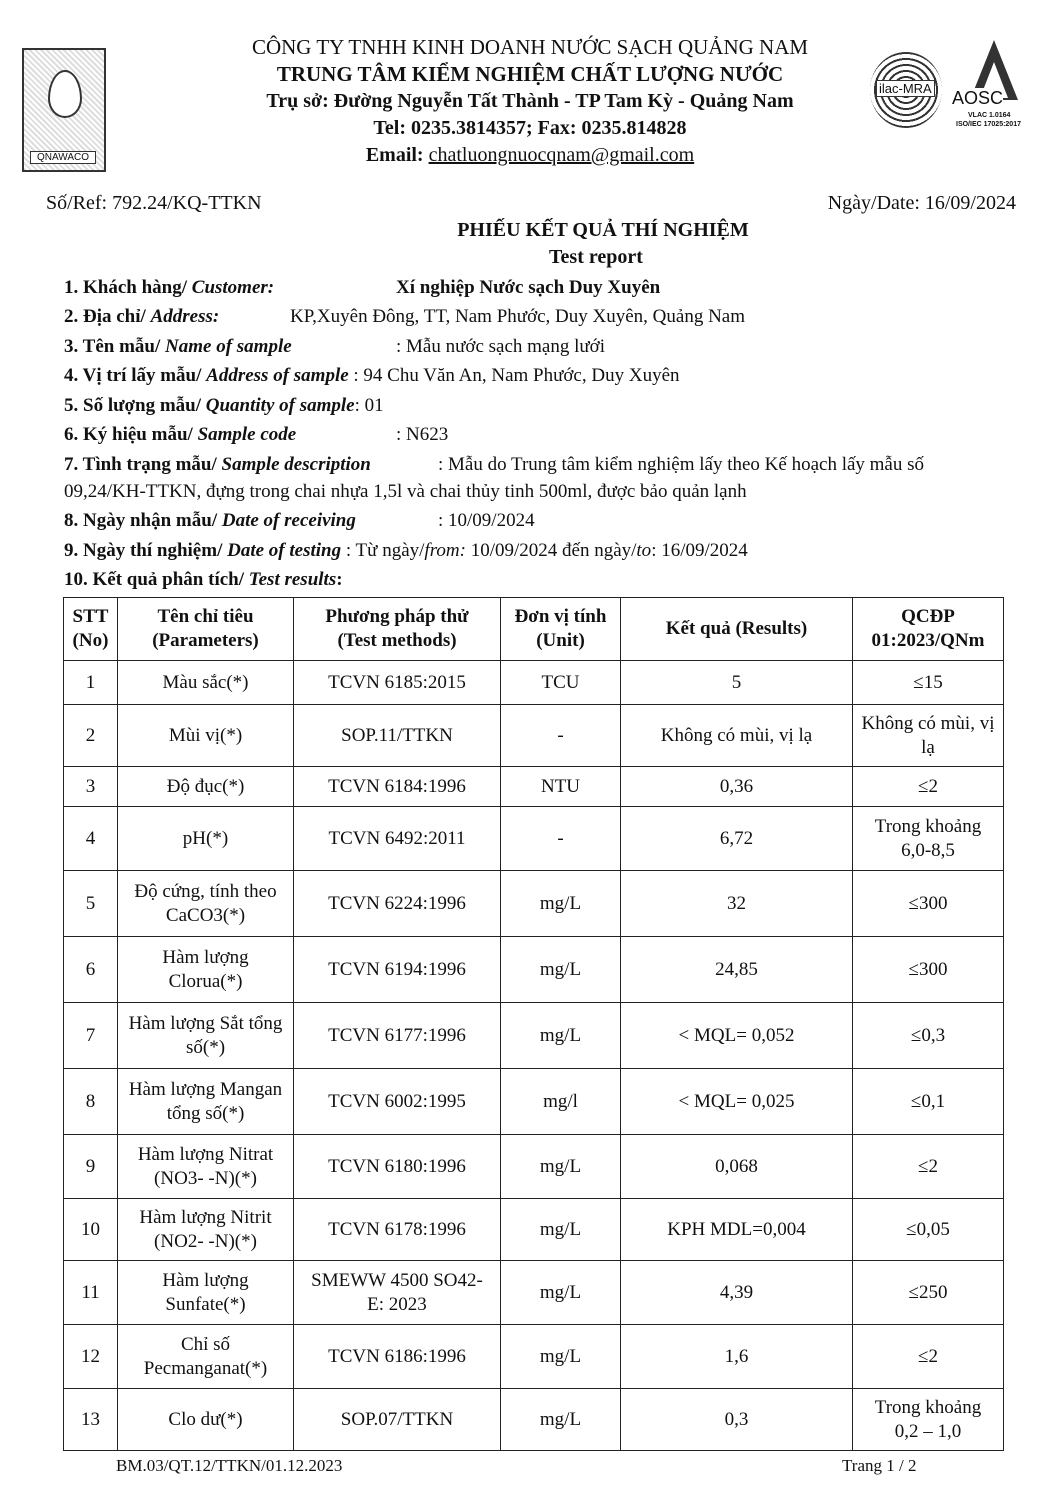 The height and width of the screenshot is (1500, 1061). I want to click on table-cell: TCVN 6492:2011, so click(397, 838).